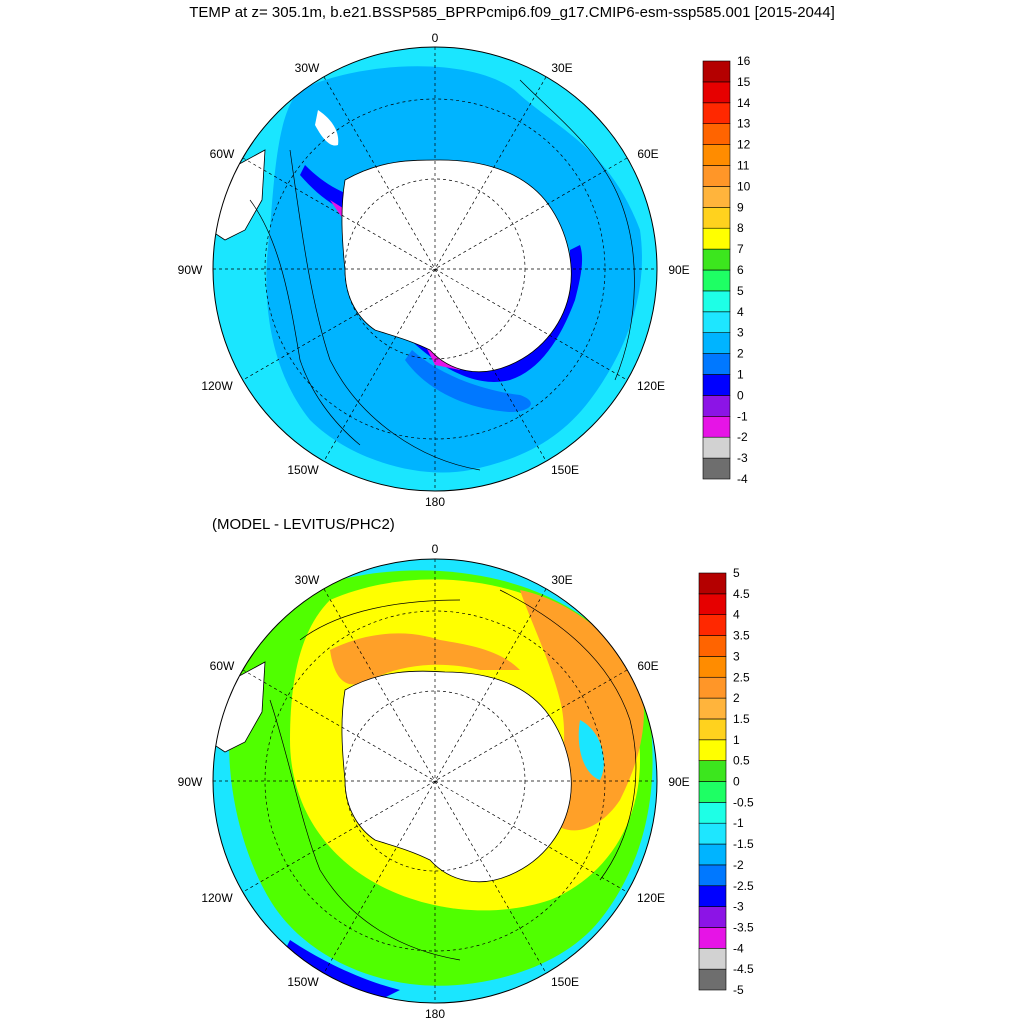 The image size is (1024, 1024). Describe the element at coordinates (740, 312) in the screenshot. I see `temp-colorbar-label-12: 4` at that location.